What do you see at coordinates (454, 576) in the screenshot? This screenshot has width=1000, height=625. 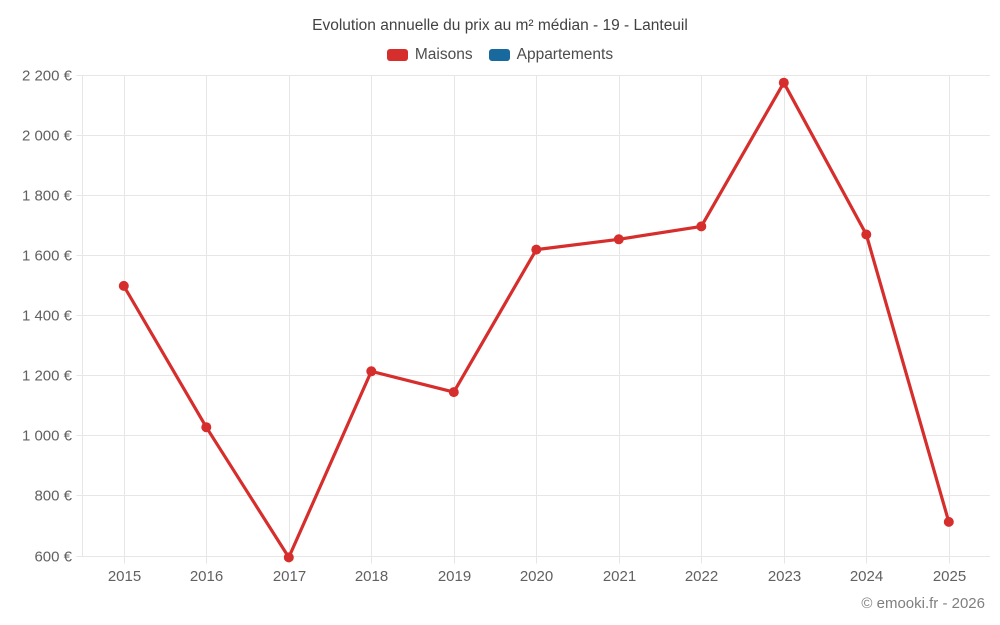 I see `x-tick-label: 2019` at bounding box center [454, 576].